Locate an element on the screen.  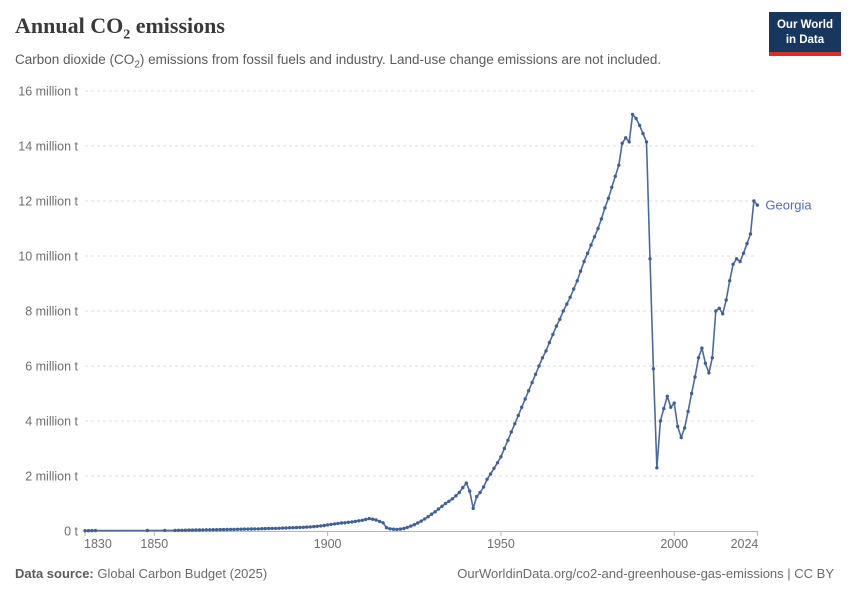
data-source: Data source: Global Carbon Budget (2025) is located at coordinates (141, 573).